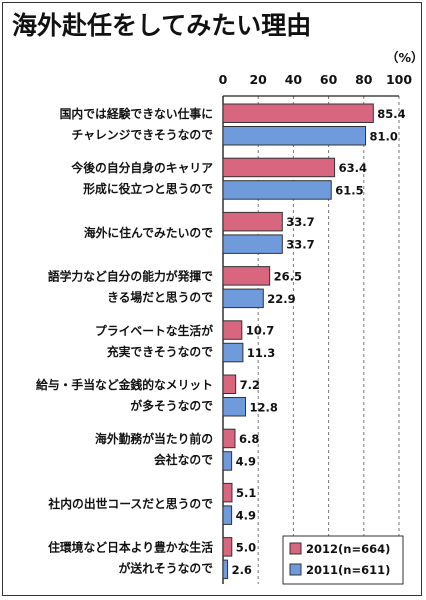  What do you see at coordinates (348, 549) in the screenshot?
I see `legend-label: 2012(n=664)` at bounding box center [348, 549].